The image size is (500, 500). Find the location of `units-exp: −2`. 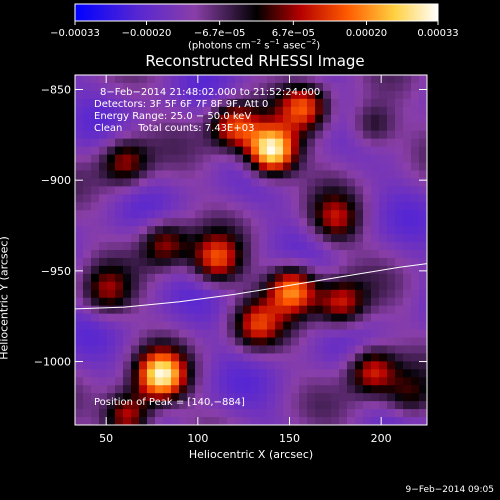

units-exp: −2 is located at coordinates (311, 42).